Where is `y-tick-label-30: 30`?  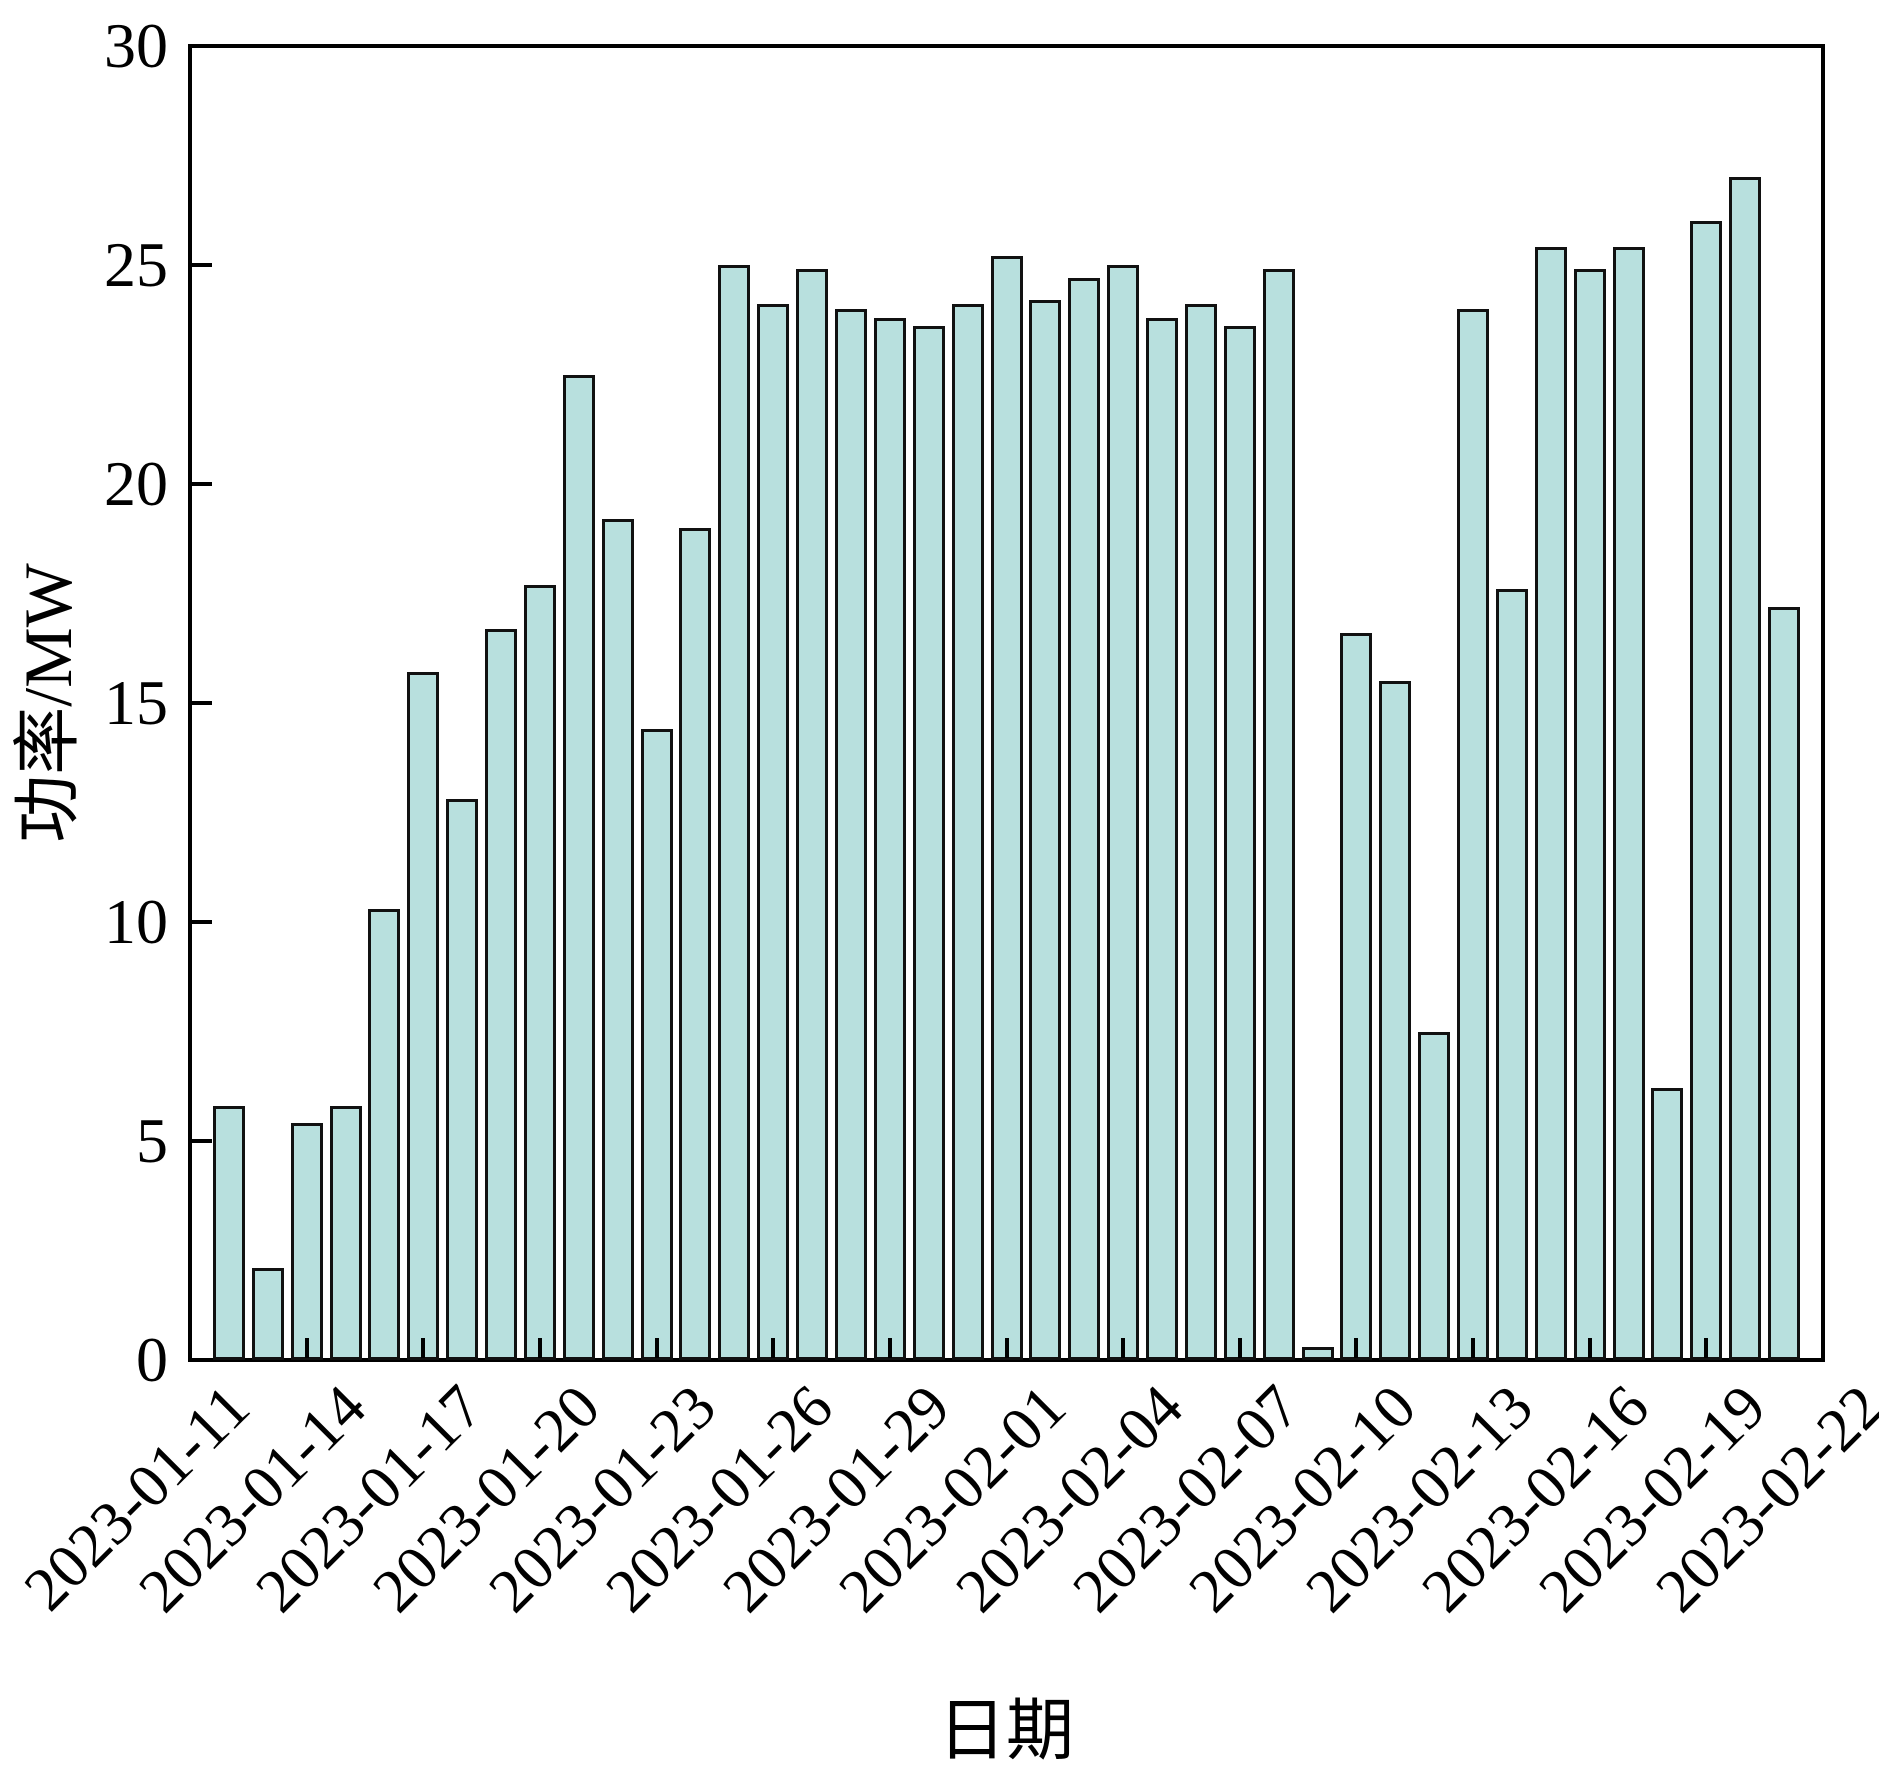
y-tick-label-30: 30 is located at coordinates (136, 45).